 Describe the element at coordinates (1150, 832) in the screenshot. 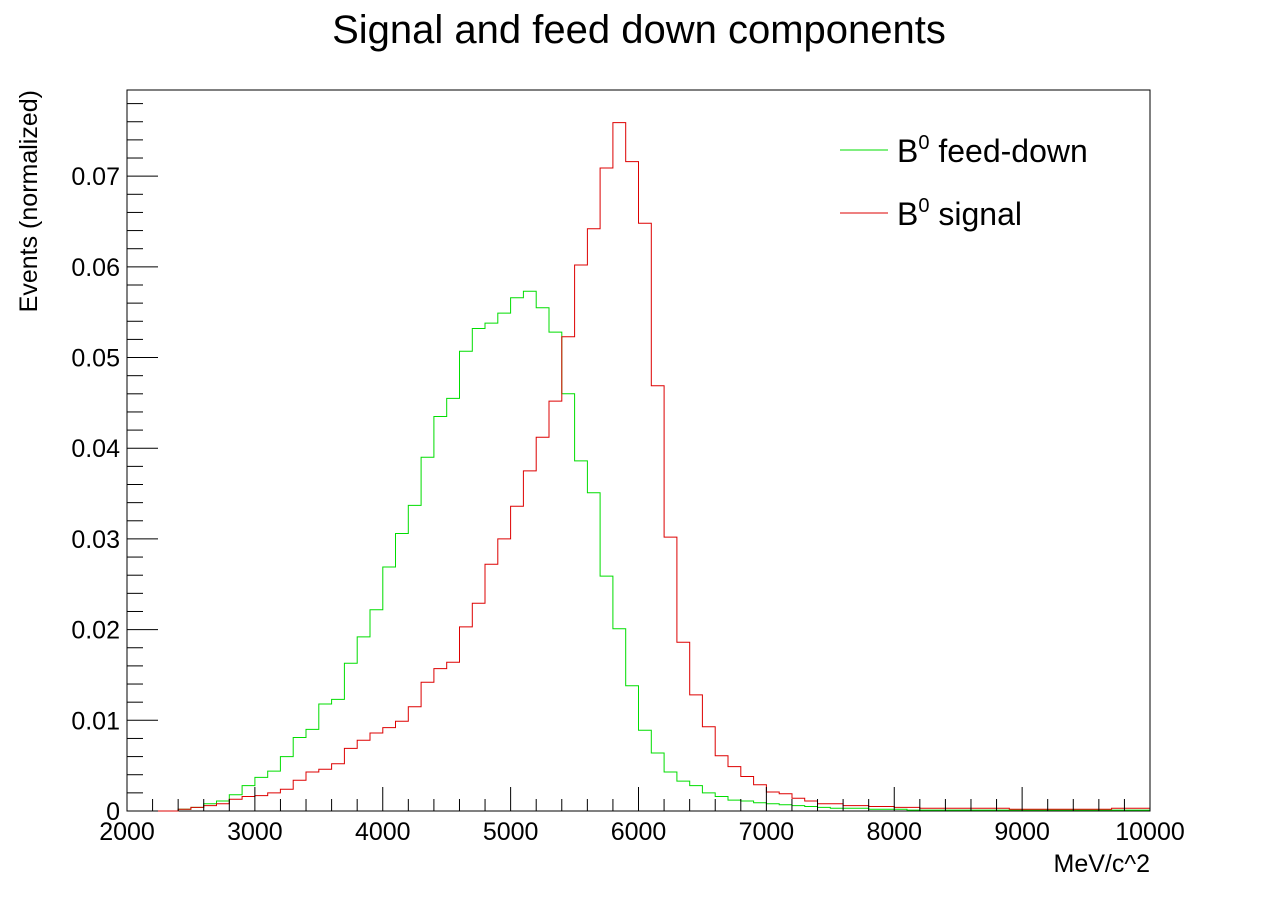

I see `x-tick-label: 10000` at that location.